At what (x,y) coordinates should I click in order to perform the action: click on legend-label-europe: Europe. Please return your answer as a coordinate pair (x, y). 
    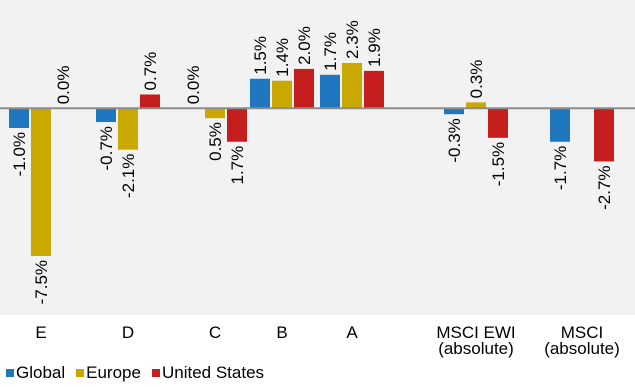
    Looking at the image, I should click on (113, 372).